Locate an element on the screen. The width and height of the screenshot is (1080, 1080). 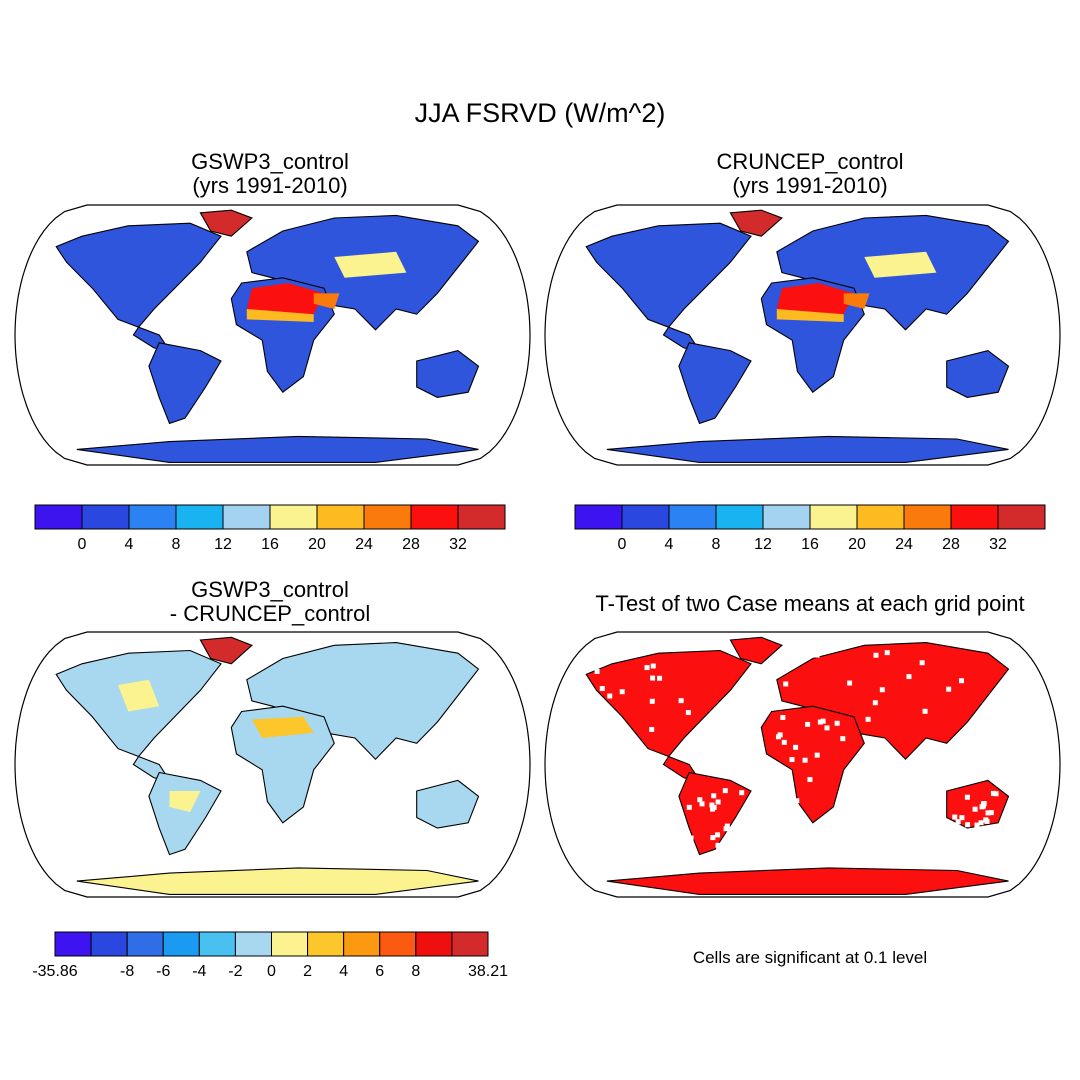
panel-title-line: (yrs 1991-2010) is located at coordinates (270, 185).